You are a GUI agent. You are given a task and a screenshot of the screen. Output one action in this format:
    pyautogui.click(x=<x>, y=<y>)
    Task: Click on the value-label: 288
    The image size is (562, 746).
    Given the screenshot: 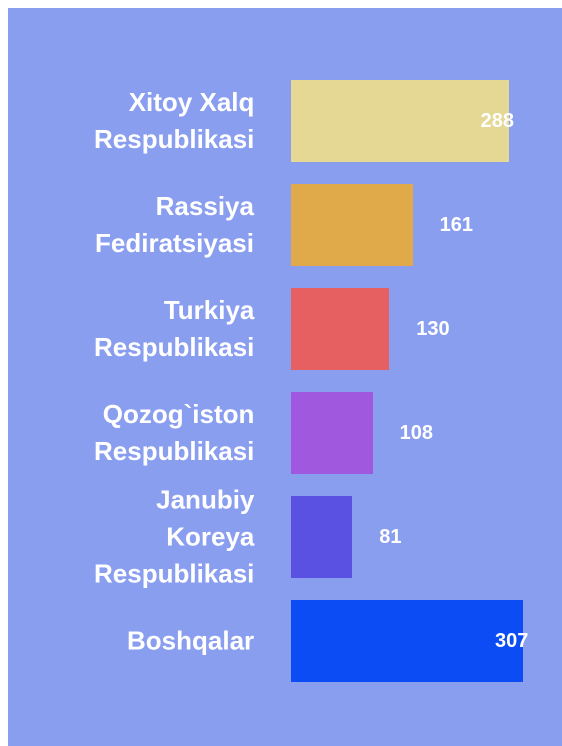 What is the action you would take?
    pyautogui.click(x=497, y=121)
    